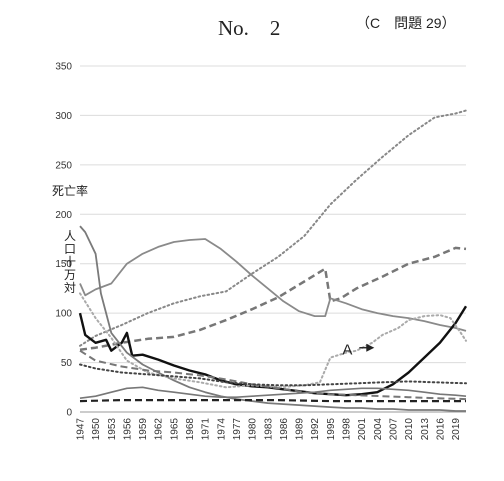 This screenshot has height=481, width=504. Describe the element at coordinates (70, 275) in the screenshot. I see `y-label-char: 万` at that location.